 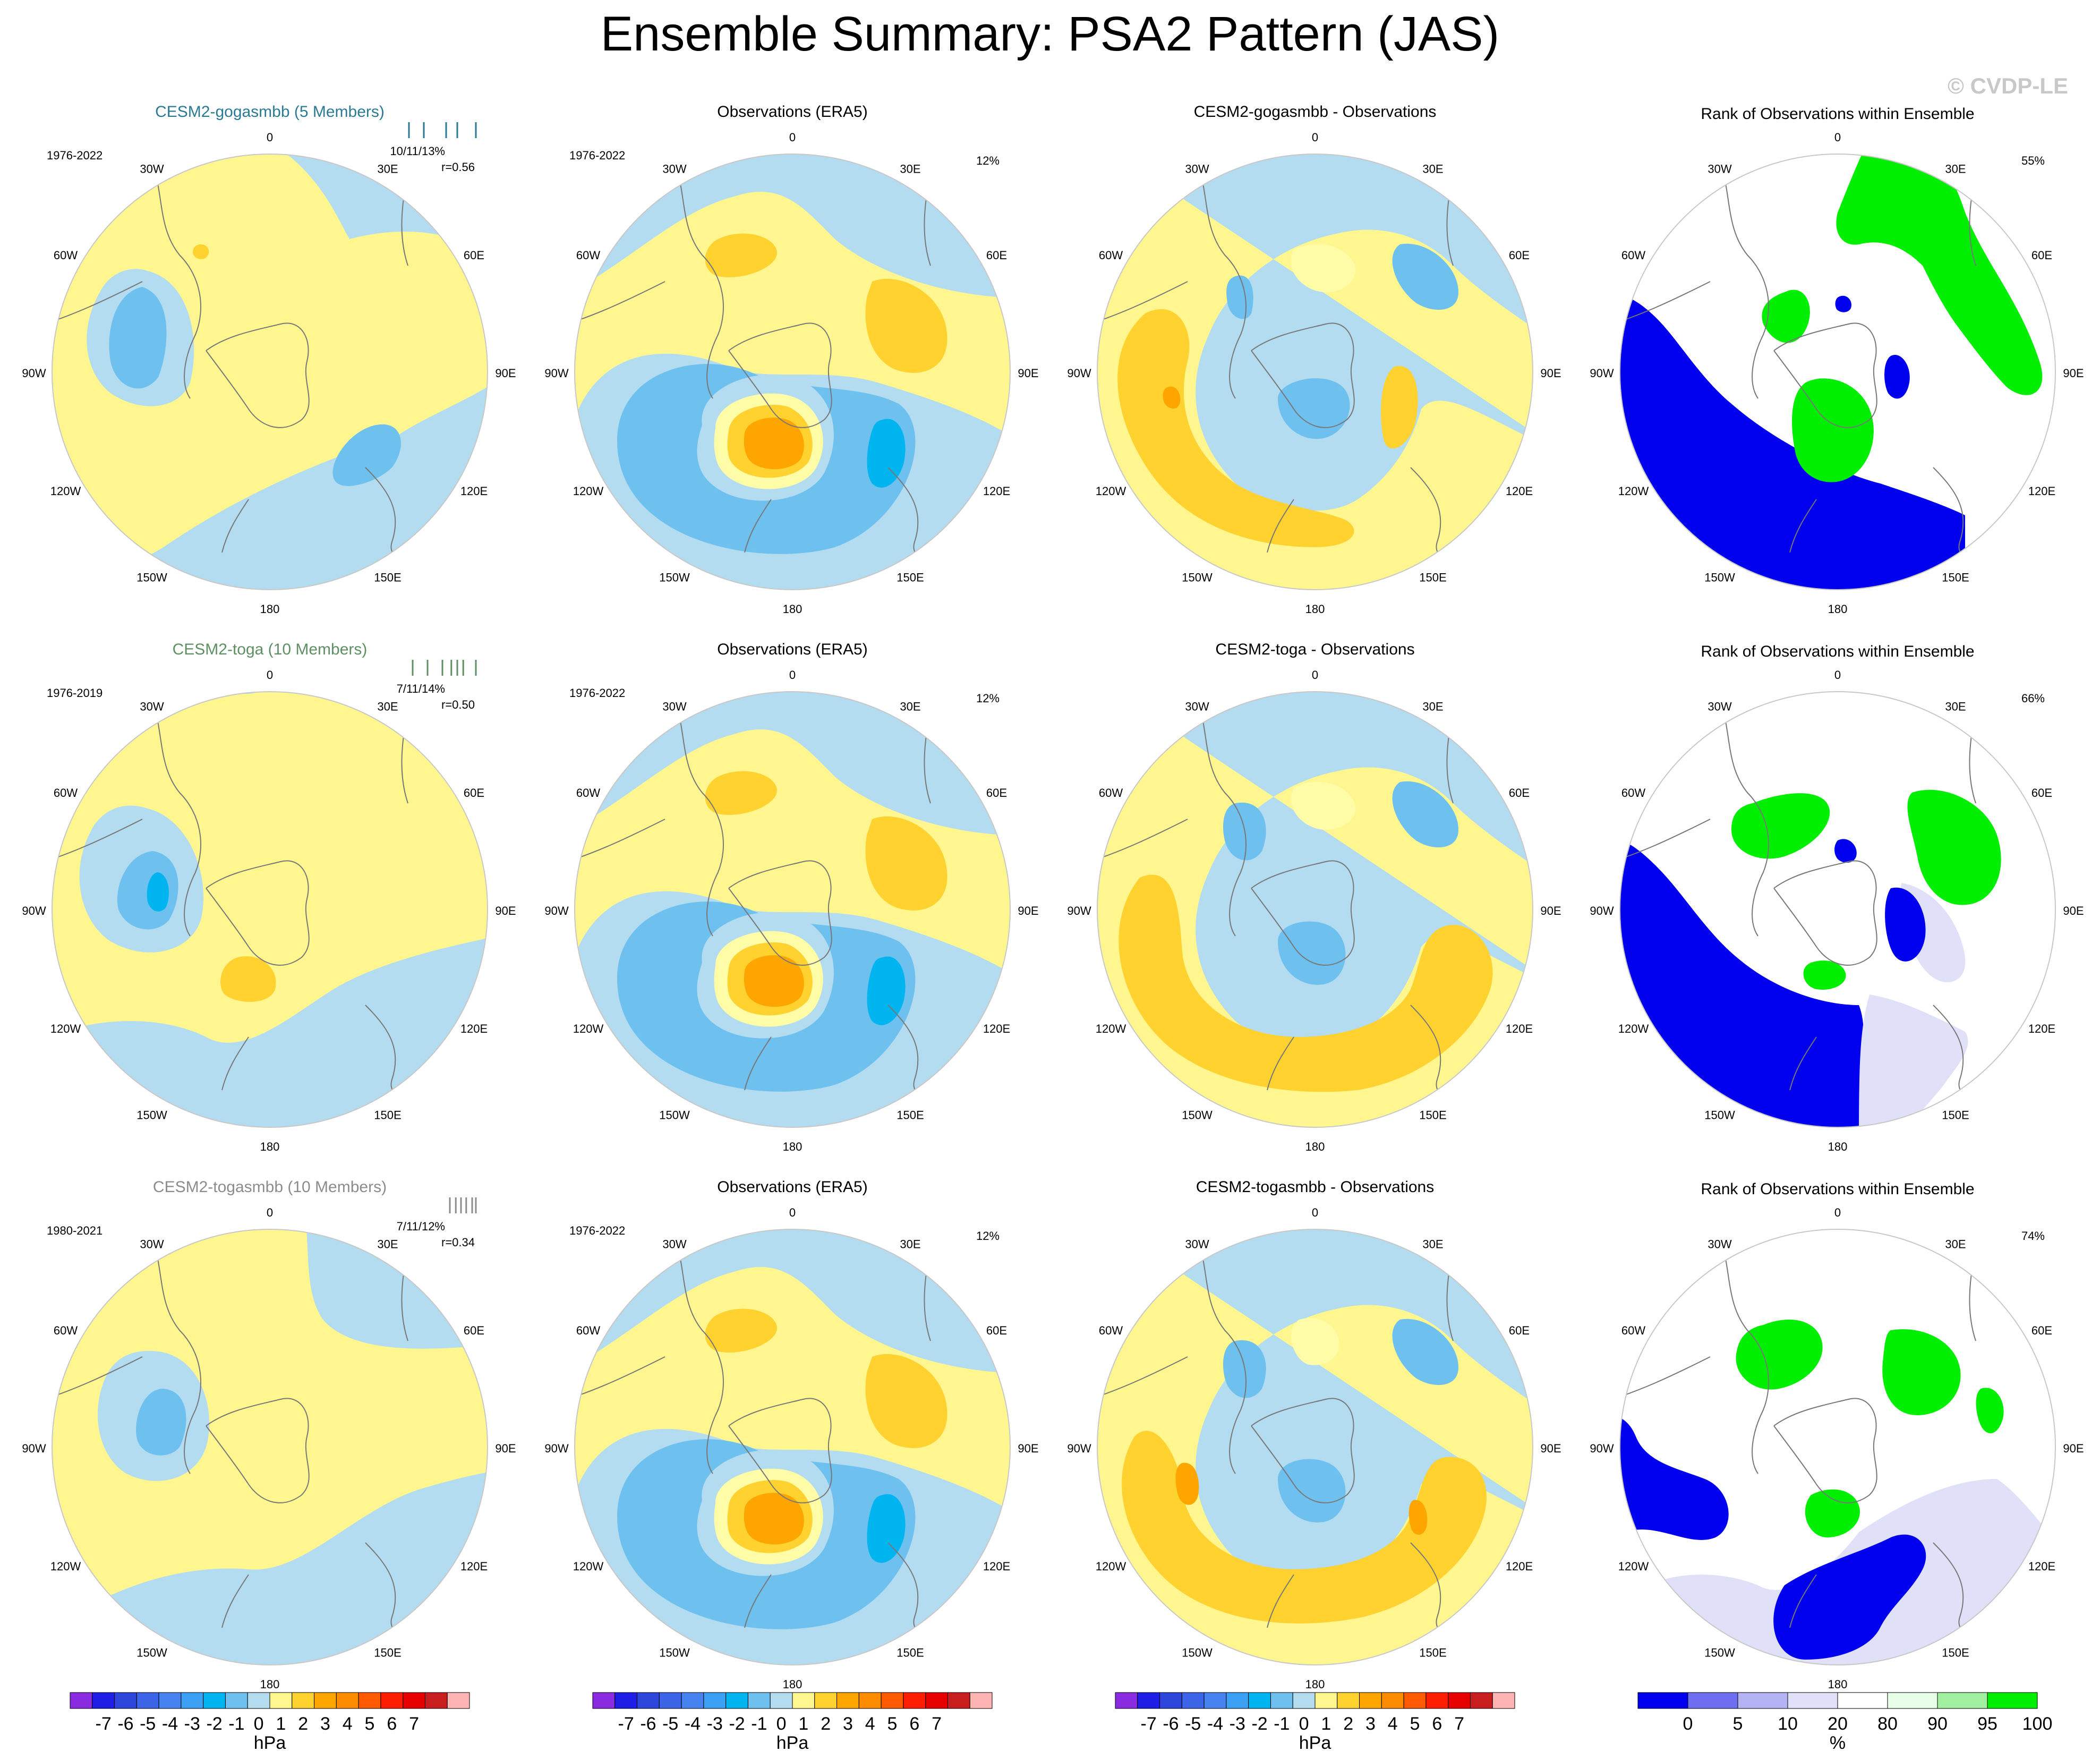 I want to click on colorbar-tick-label: -4, so click(x=1215, y=1724).